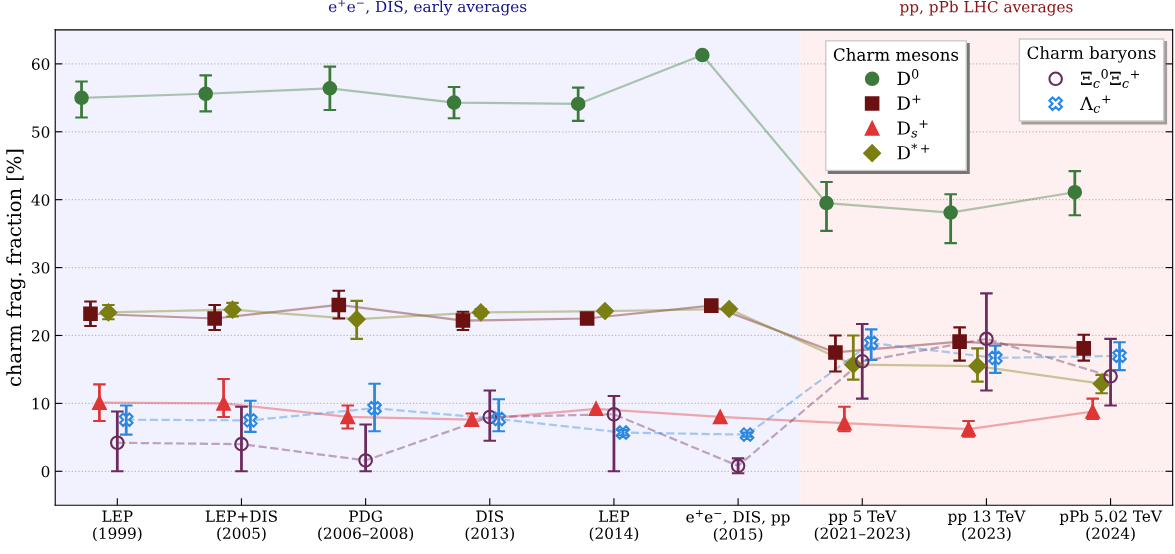 The width and height of the screenshot is (1175, 554). Describe the element at coordinates (41, 268) in the screenshot. I see `y-tick-label: 30` at that location.